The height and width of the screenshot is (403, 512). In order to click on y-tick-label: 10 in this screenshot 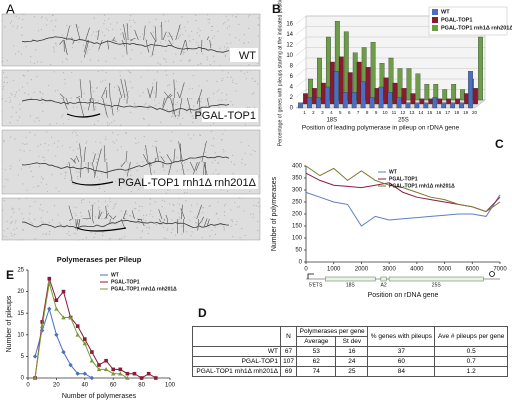, I will do `click(289, 56)`.